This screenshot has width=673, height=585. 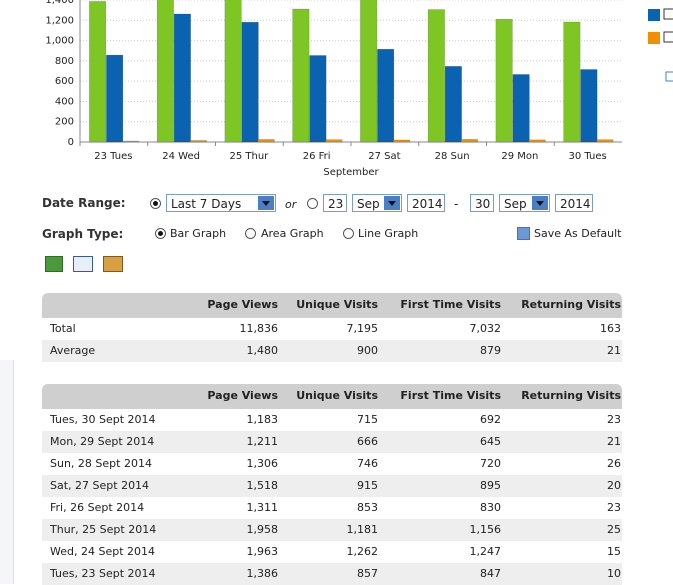 I want to click on x-tick-label: 24 Wed, so click(x=181, y=156).